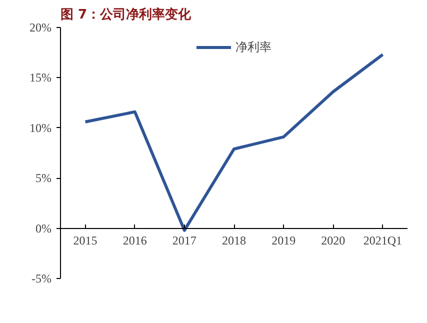 Image resolution: width=427 pixels, height=323 pixels. Describe the element at coordinates (126, 14) in the screenshot. I see `chart-title: 图 7：公司净利率变化` at that location.